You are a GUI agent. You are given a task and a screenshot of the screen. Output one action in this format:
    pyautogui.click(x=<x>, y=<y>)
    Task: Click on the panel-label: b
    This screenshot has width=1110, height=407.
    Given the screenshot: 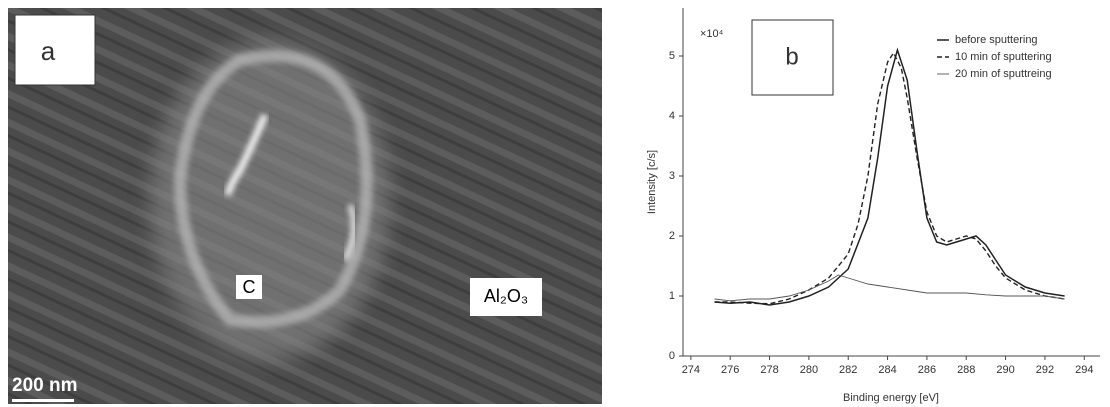 What is the action you would take?
    pyautogui.click(x=791, y=56)
    